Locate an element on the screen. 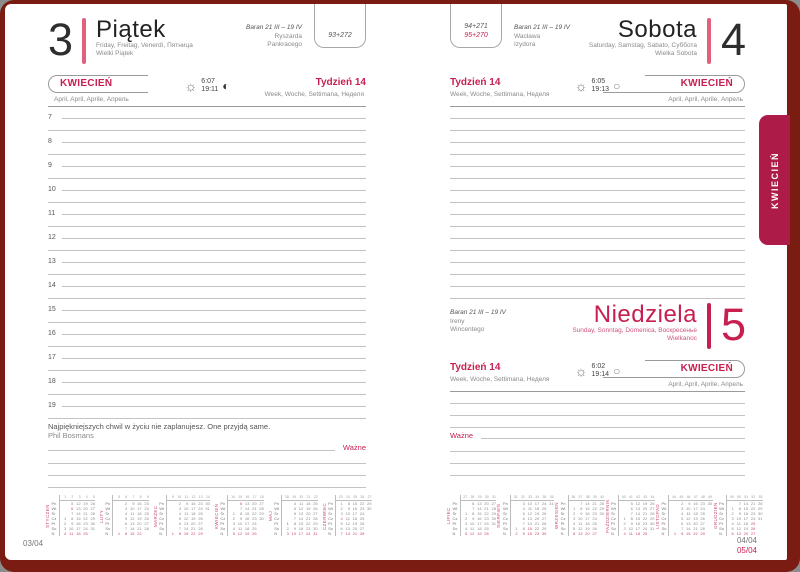 Image resolution: width=800 pixels, height=572 pixels. week-number: 4 is located at coordinates (85, 498).